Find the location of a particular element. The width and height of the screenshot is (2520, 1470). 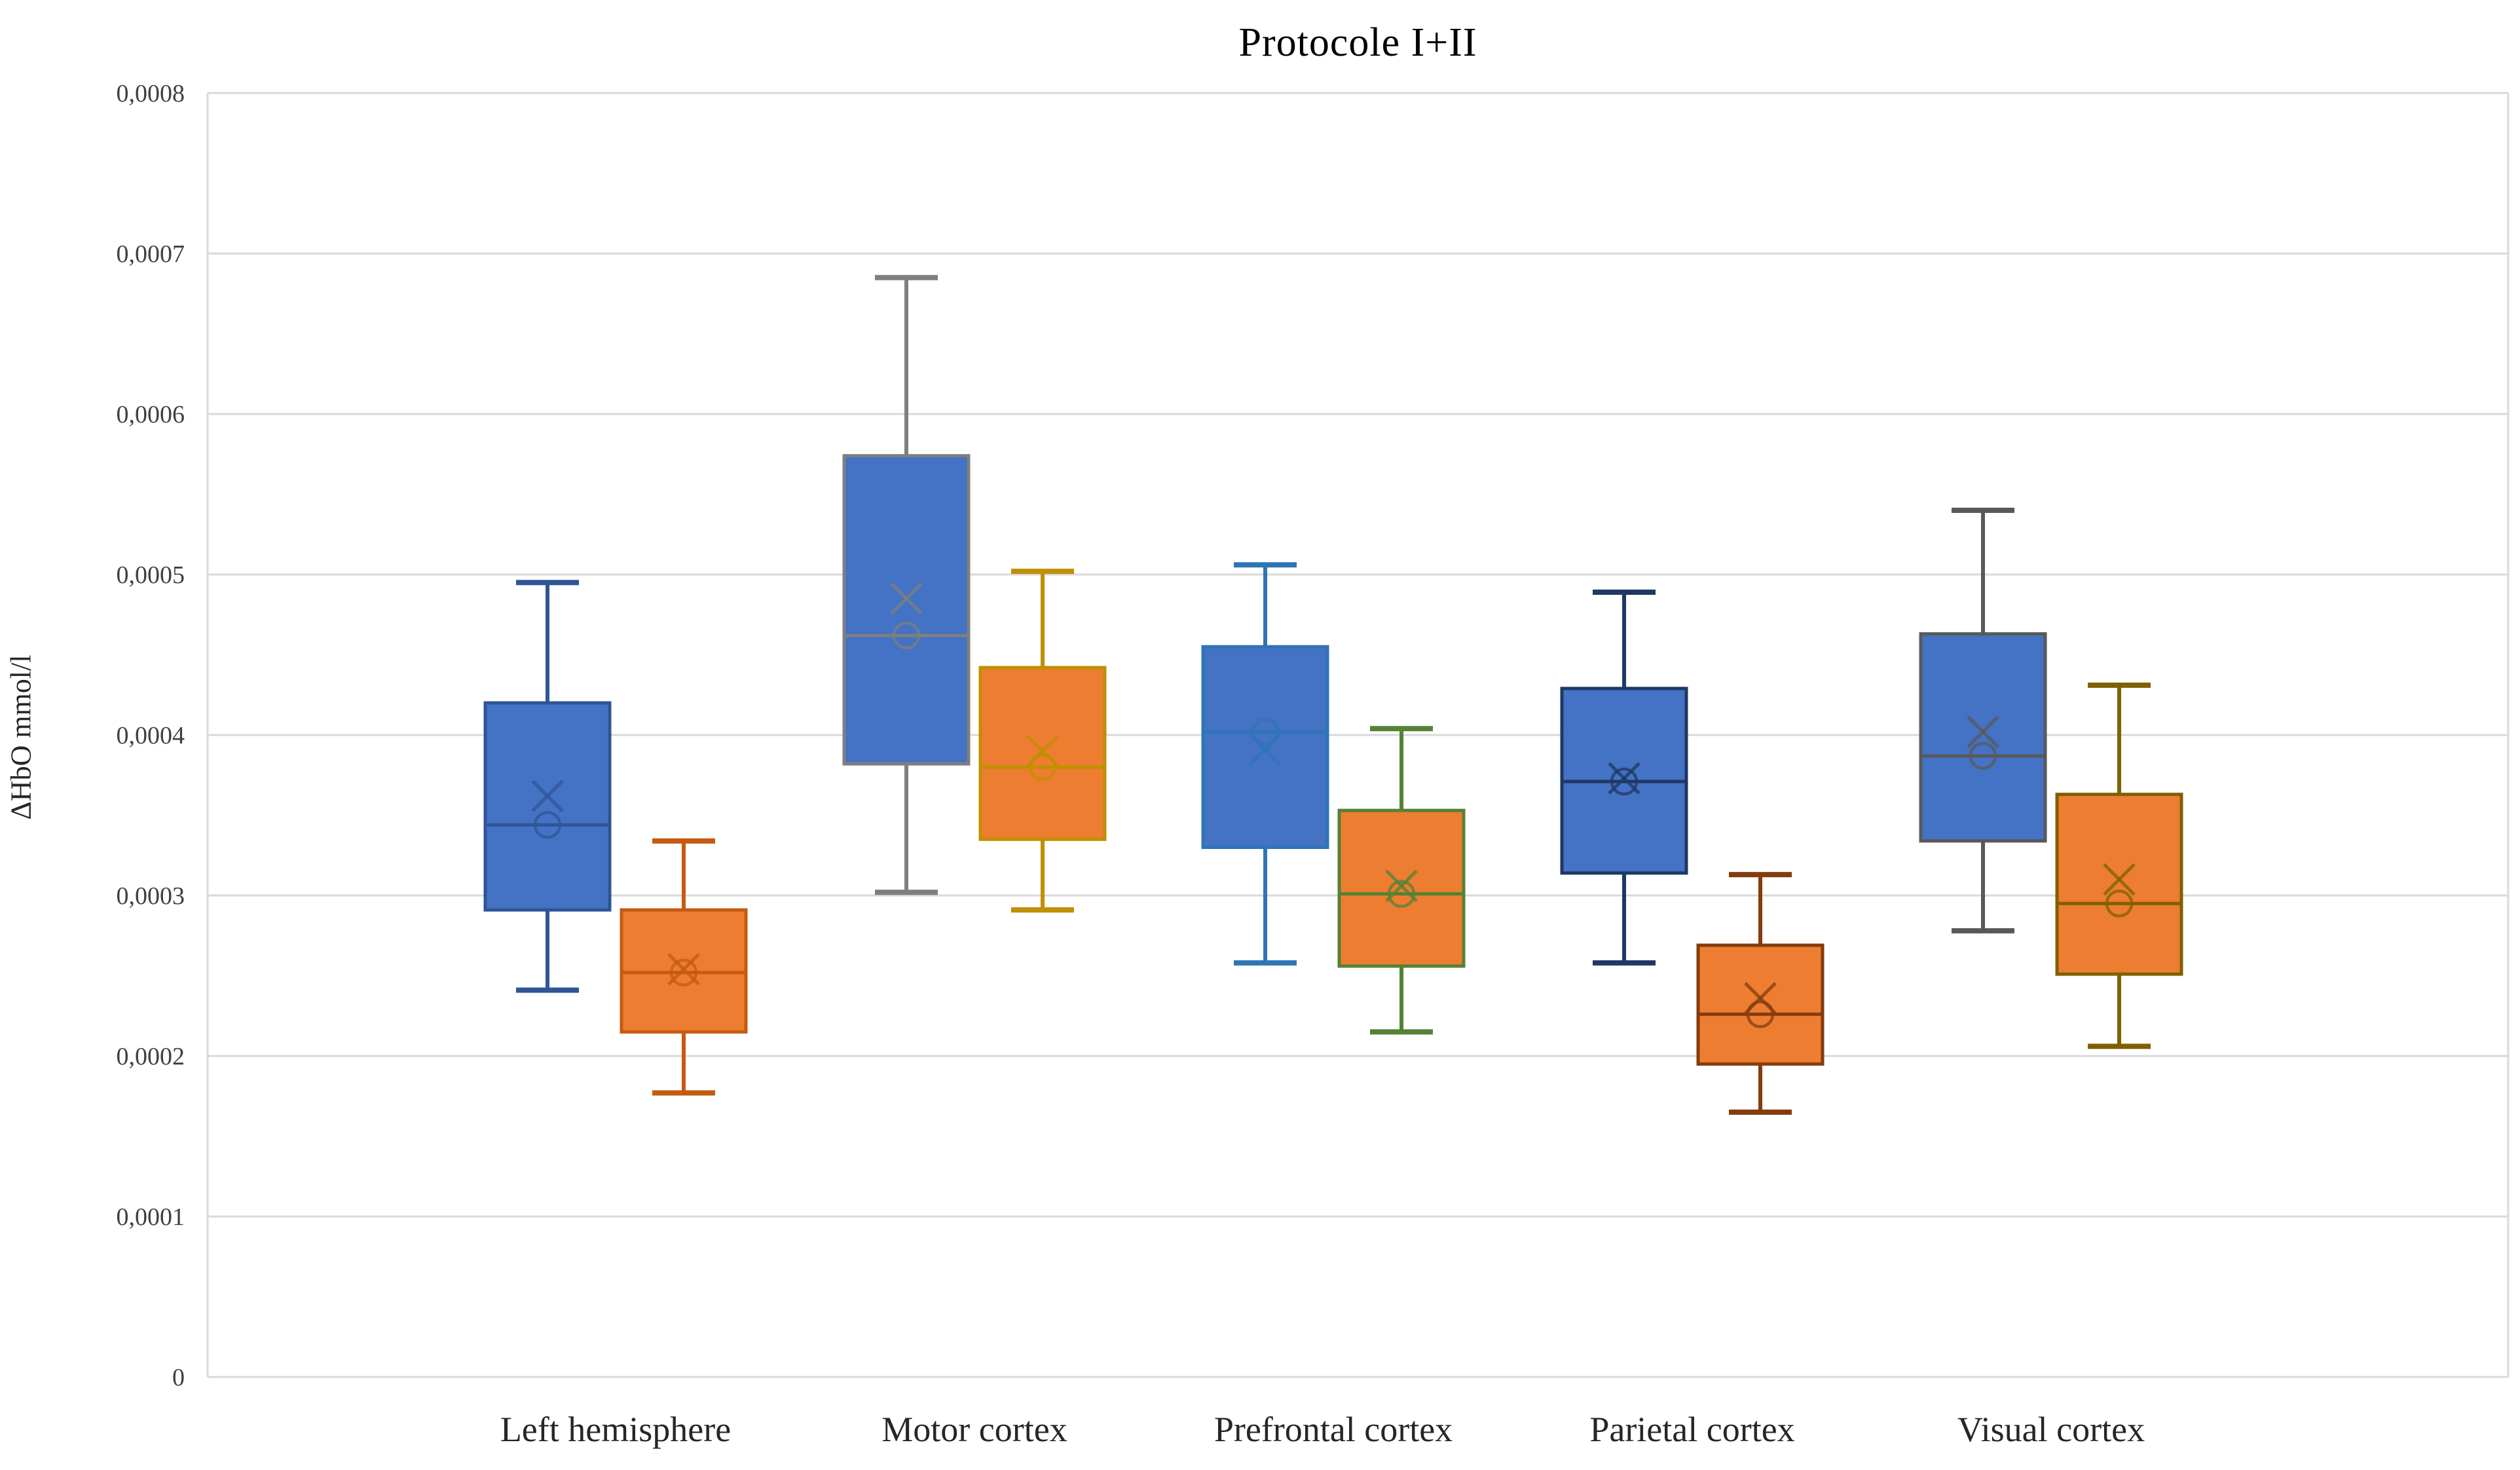

boxplot-orange-motor-cortex is located at coordinates (1042, 741).